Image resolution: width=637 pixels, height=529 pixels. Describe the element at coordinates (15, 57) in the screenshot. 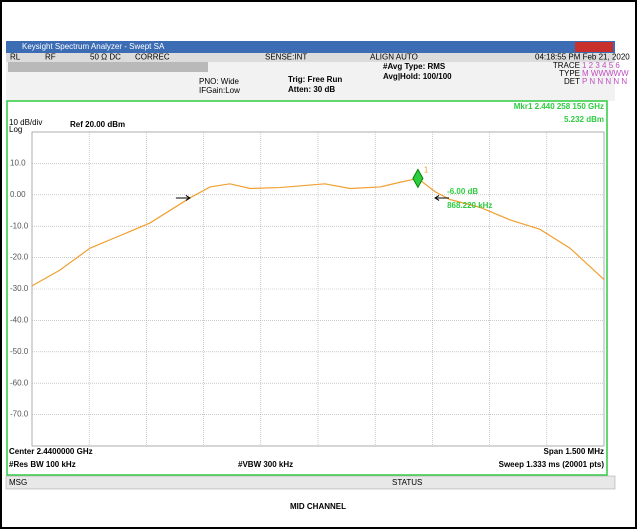

I see `status-item: RL` at that location.